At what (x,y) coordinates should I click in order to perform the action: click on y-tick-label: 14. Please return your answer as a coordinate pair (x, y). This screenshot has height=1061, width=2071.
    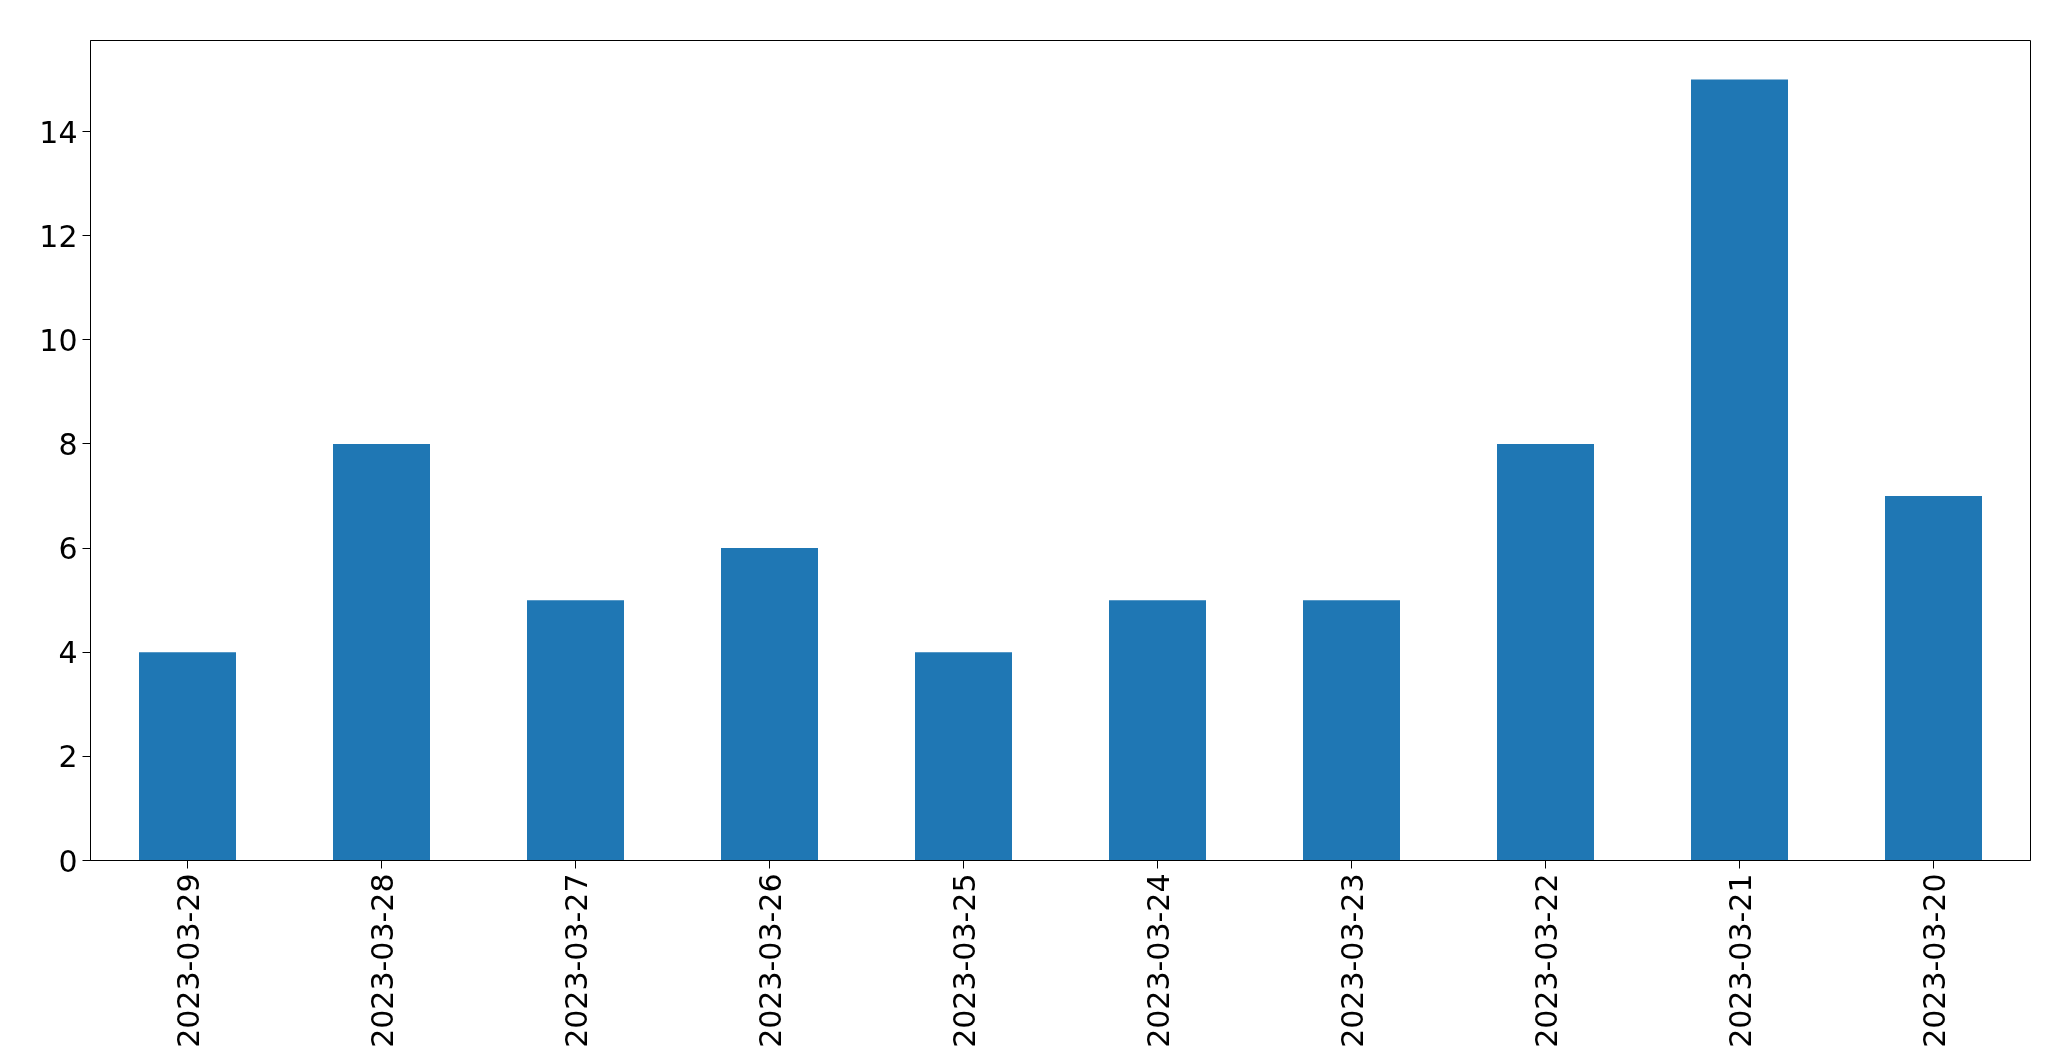
    Looking at the image, I should click on (58, 132).